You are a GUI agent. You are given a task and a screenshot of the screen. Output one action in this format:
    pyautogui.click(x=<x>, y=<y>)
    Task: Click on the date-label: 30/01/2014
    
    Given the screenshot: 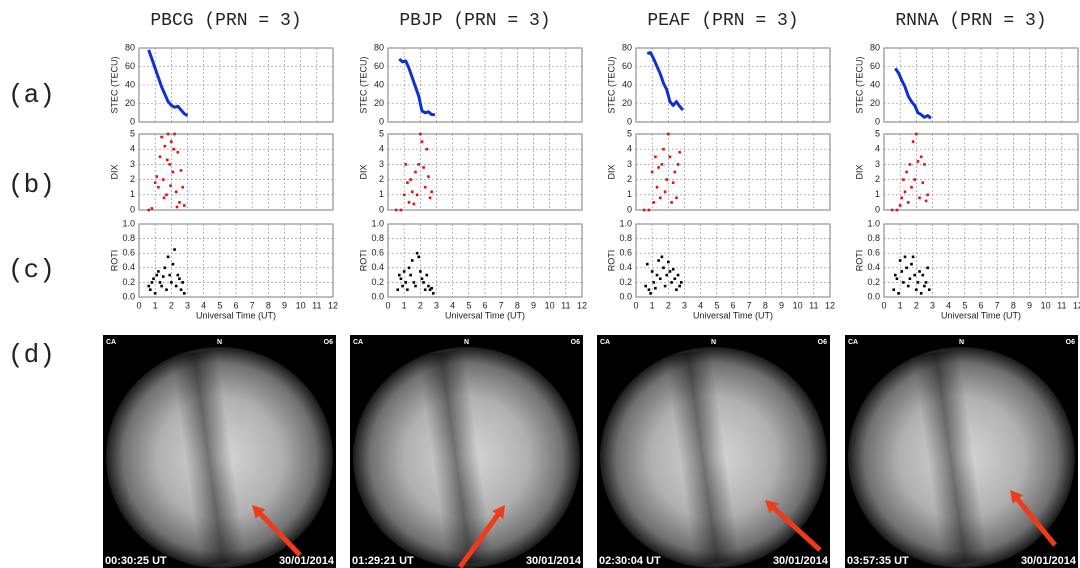 What is the action you would take?
    pyautogui.click(x=801, y=561)
    